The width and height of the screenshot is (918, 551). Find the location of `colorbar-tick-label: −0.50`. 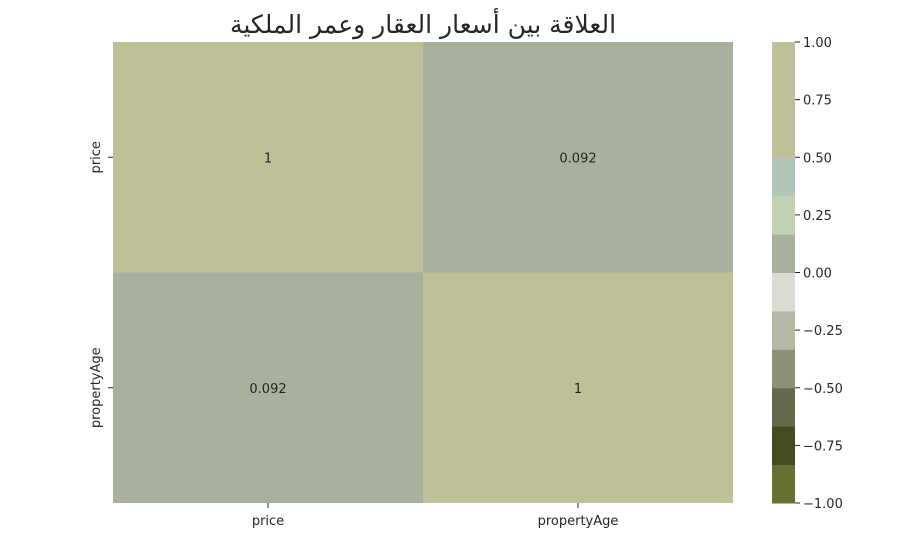

colorbar-tick-label: −0.50 is located at coordinates (823, 389).